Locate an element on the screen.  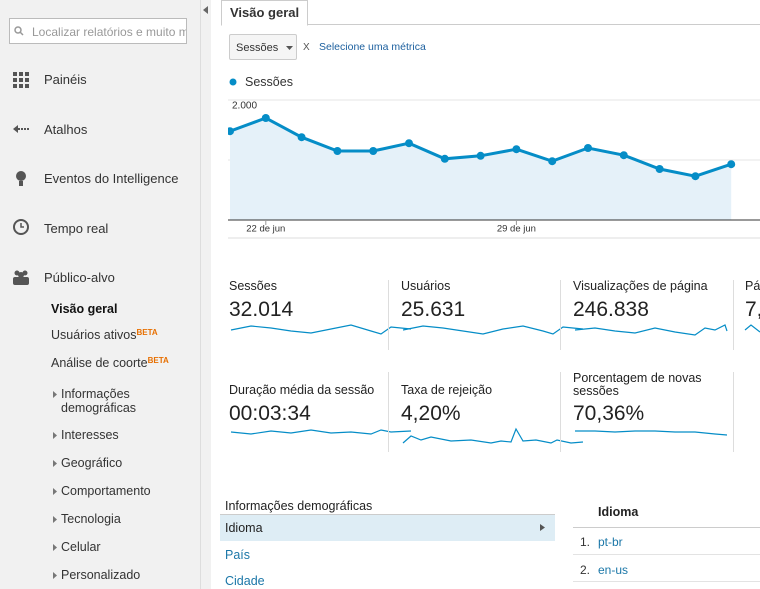
subnav-item: Usuários ativosBETA is located at coordinates (121, 335).